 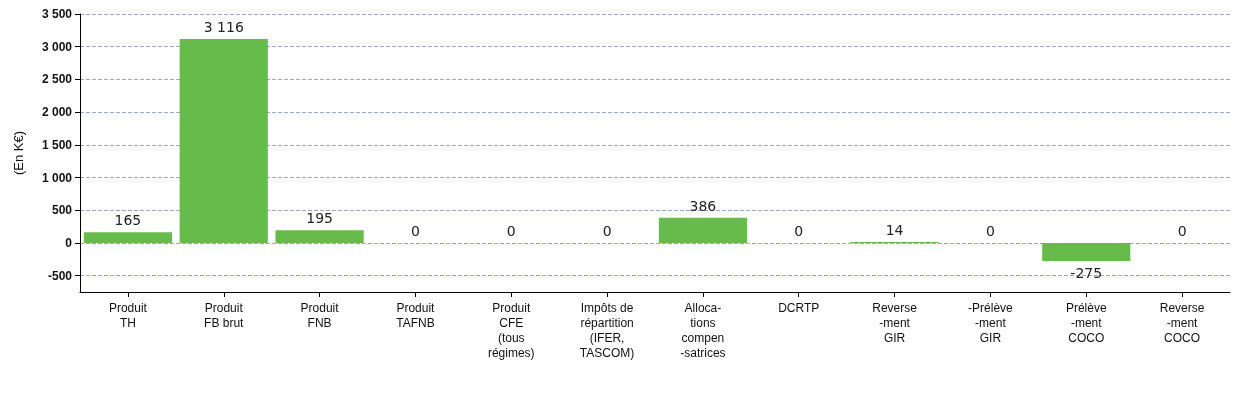 What do you see at coordinates (894, 230) in the screenshot?
I see `data-label: 14` at bounding box center [894, 230].